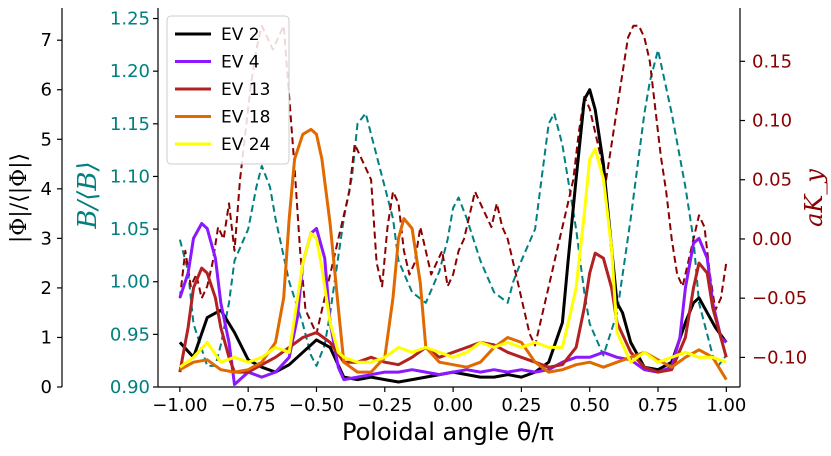  What do you see at coordinates (130, 282) in the screenshot?
I see `b-tick-label: 1.00` at bounding box center [130, 282].